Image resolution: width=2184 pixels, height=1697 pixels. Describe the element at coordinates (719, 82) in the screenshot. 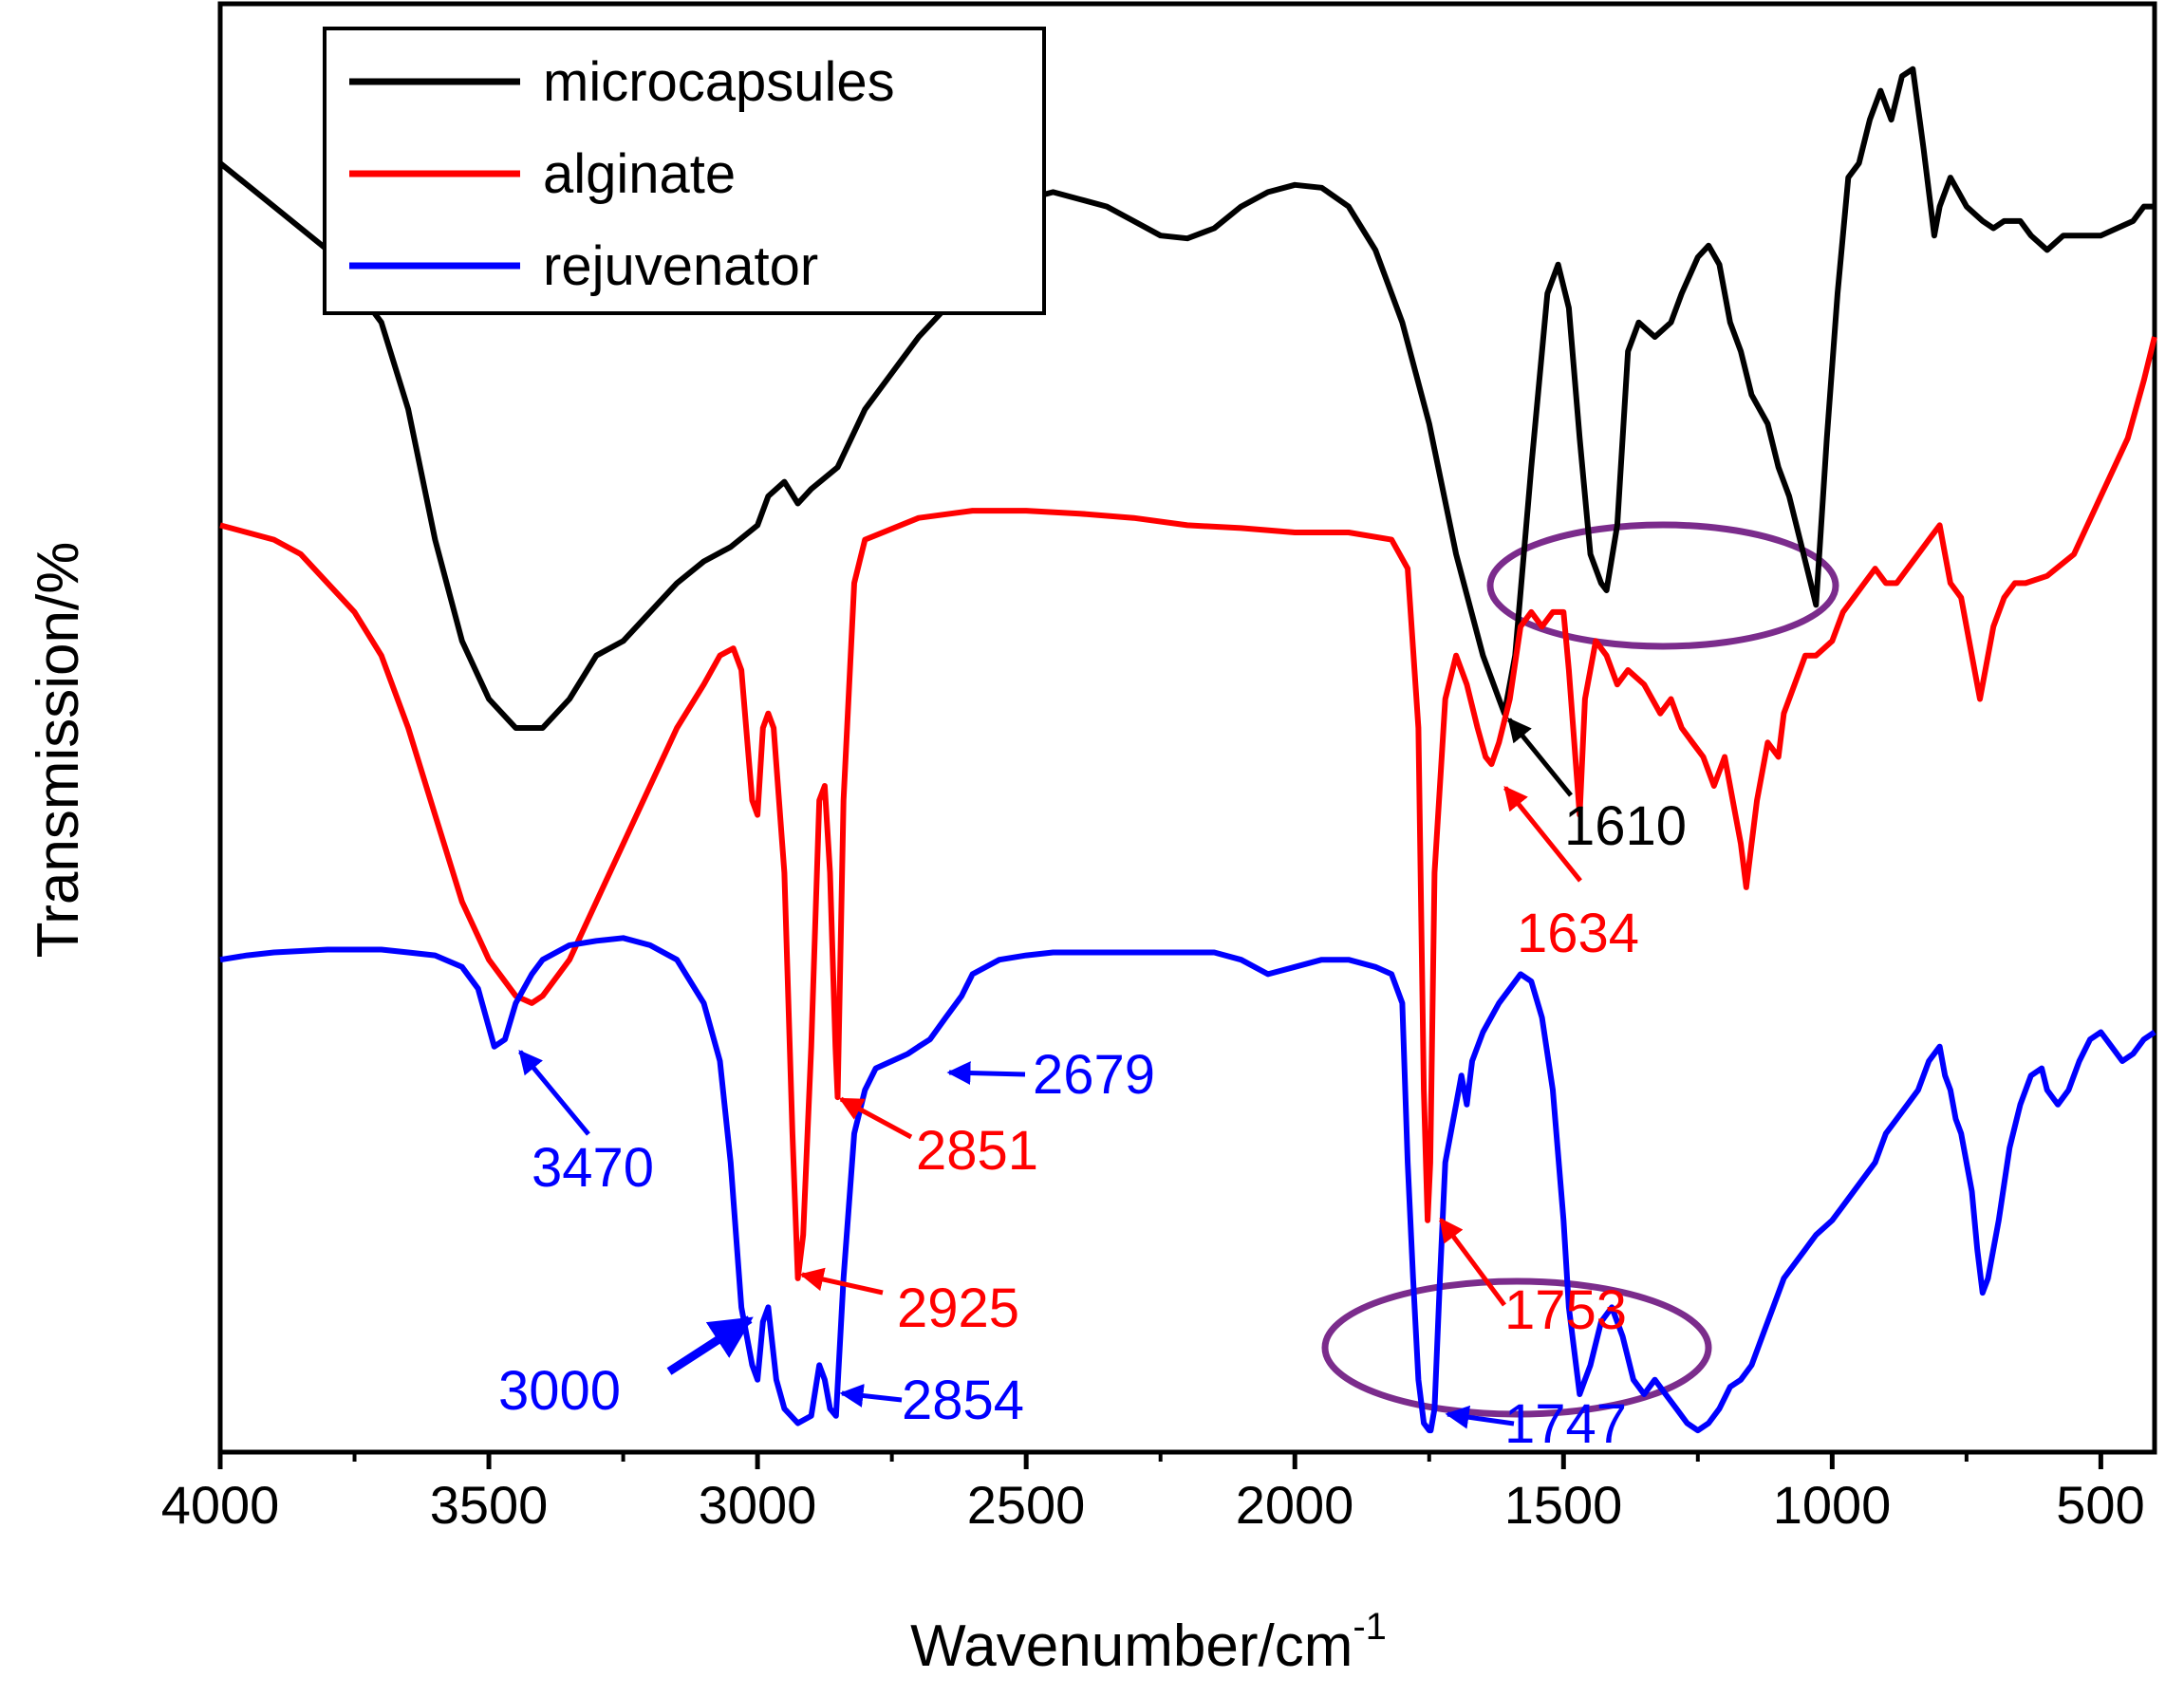

I see `legend-label-microcapsules: microcapsules` at that location.